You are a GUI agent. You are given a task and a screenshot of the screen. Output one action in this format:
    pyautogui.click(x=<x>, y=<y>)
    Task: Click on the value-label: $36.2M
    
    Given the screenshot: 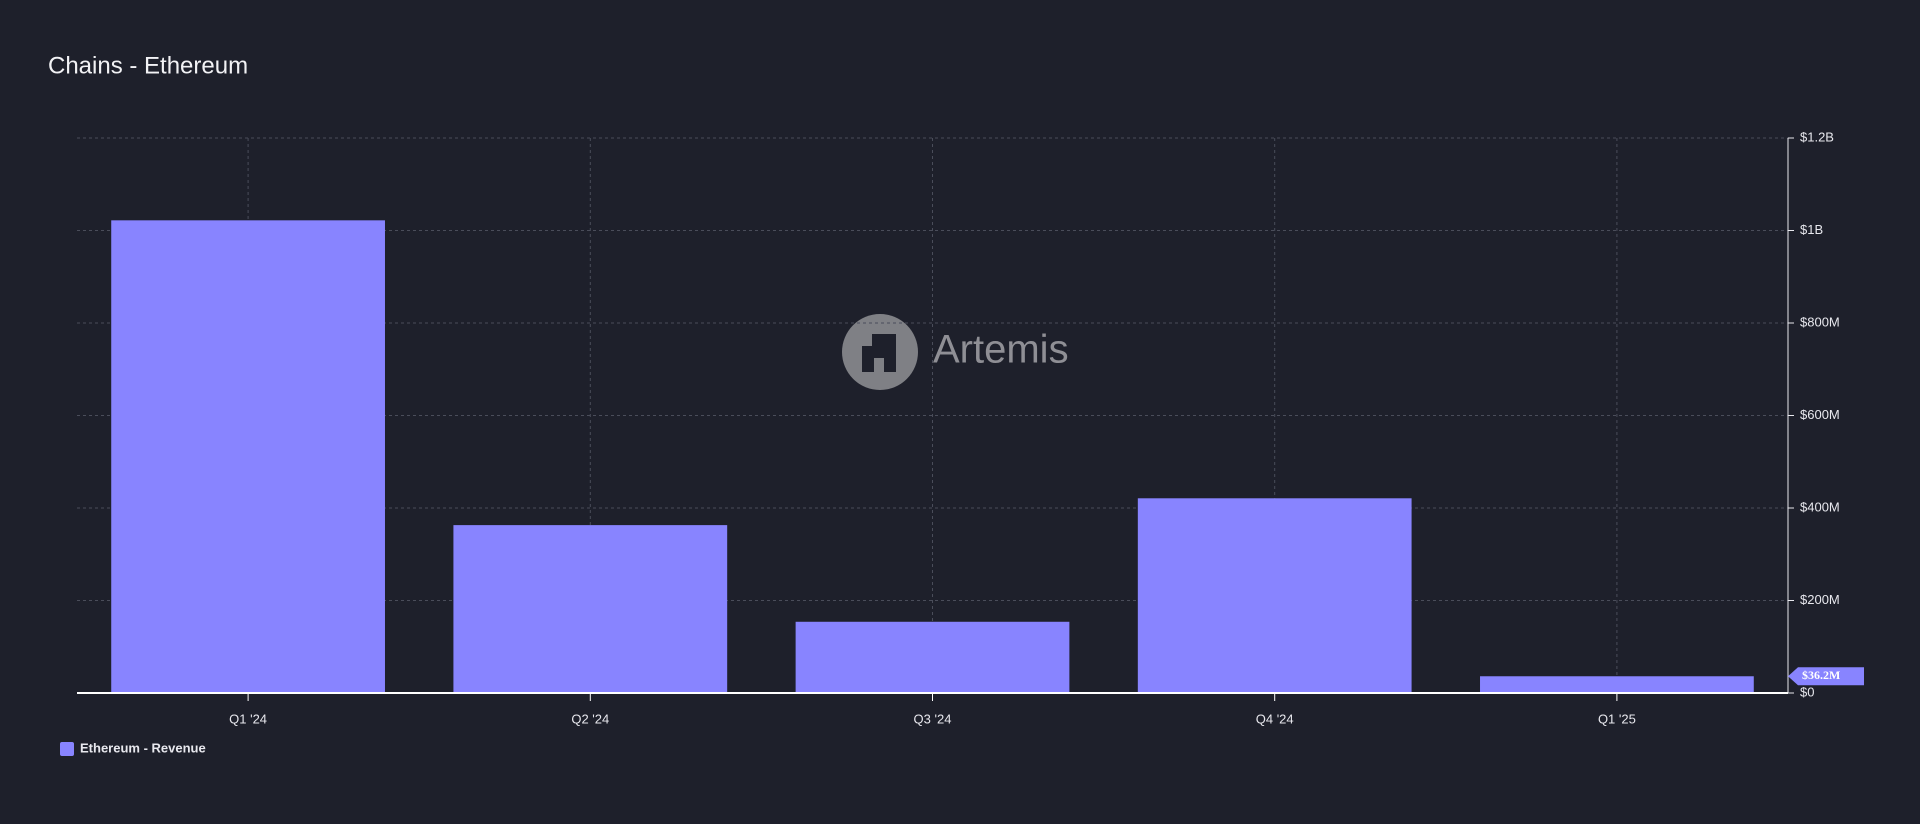 What is the action you would take?
    pyautogui.click(x=1821, y=675)
    